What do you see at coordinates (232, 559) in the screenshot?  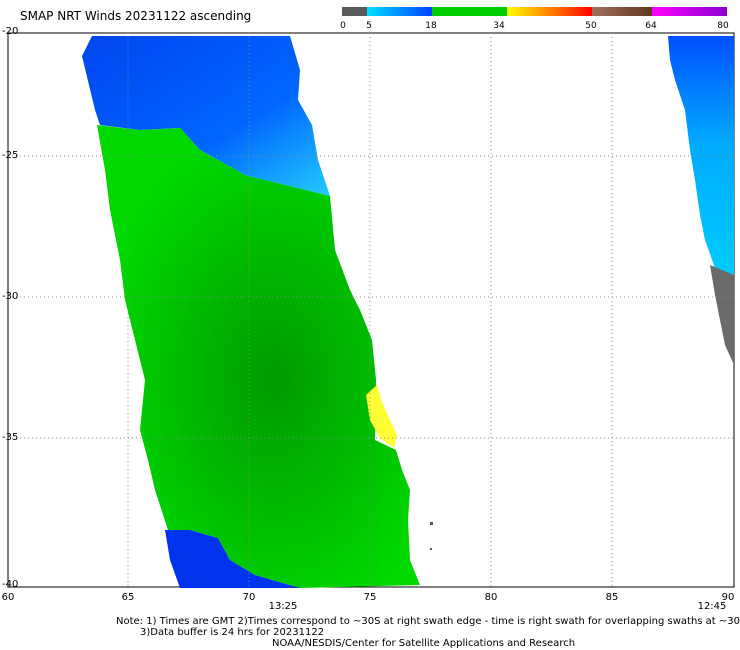 I see `swath-blue-bottom-region` at bounding box center [232, 559].